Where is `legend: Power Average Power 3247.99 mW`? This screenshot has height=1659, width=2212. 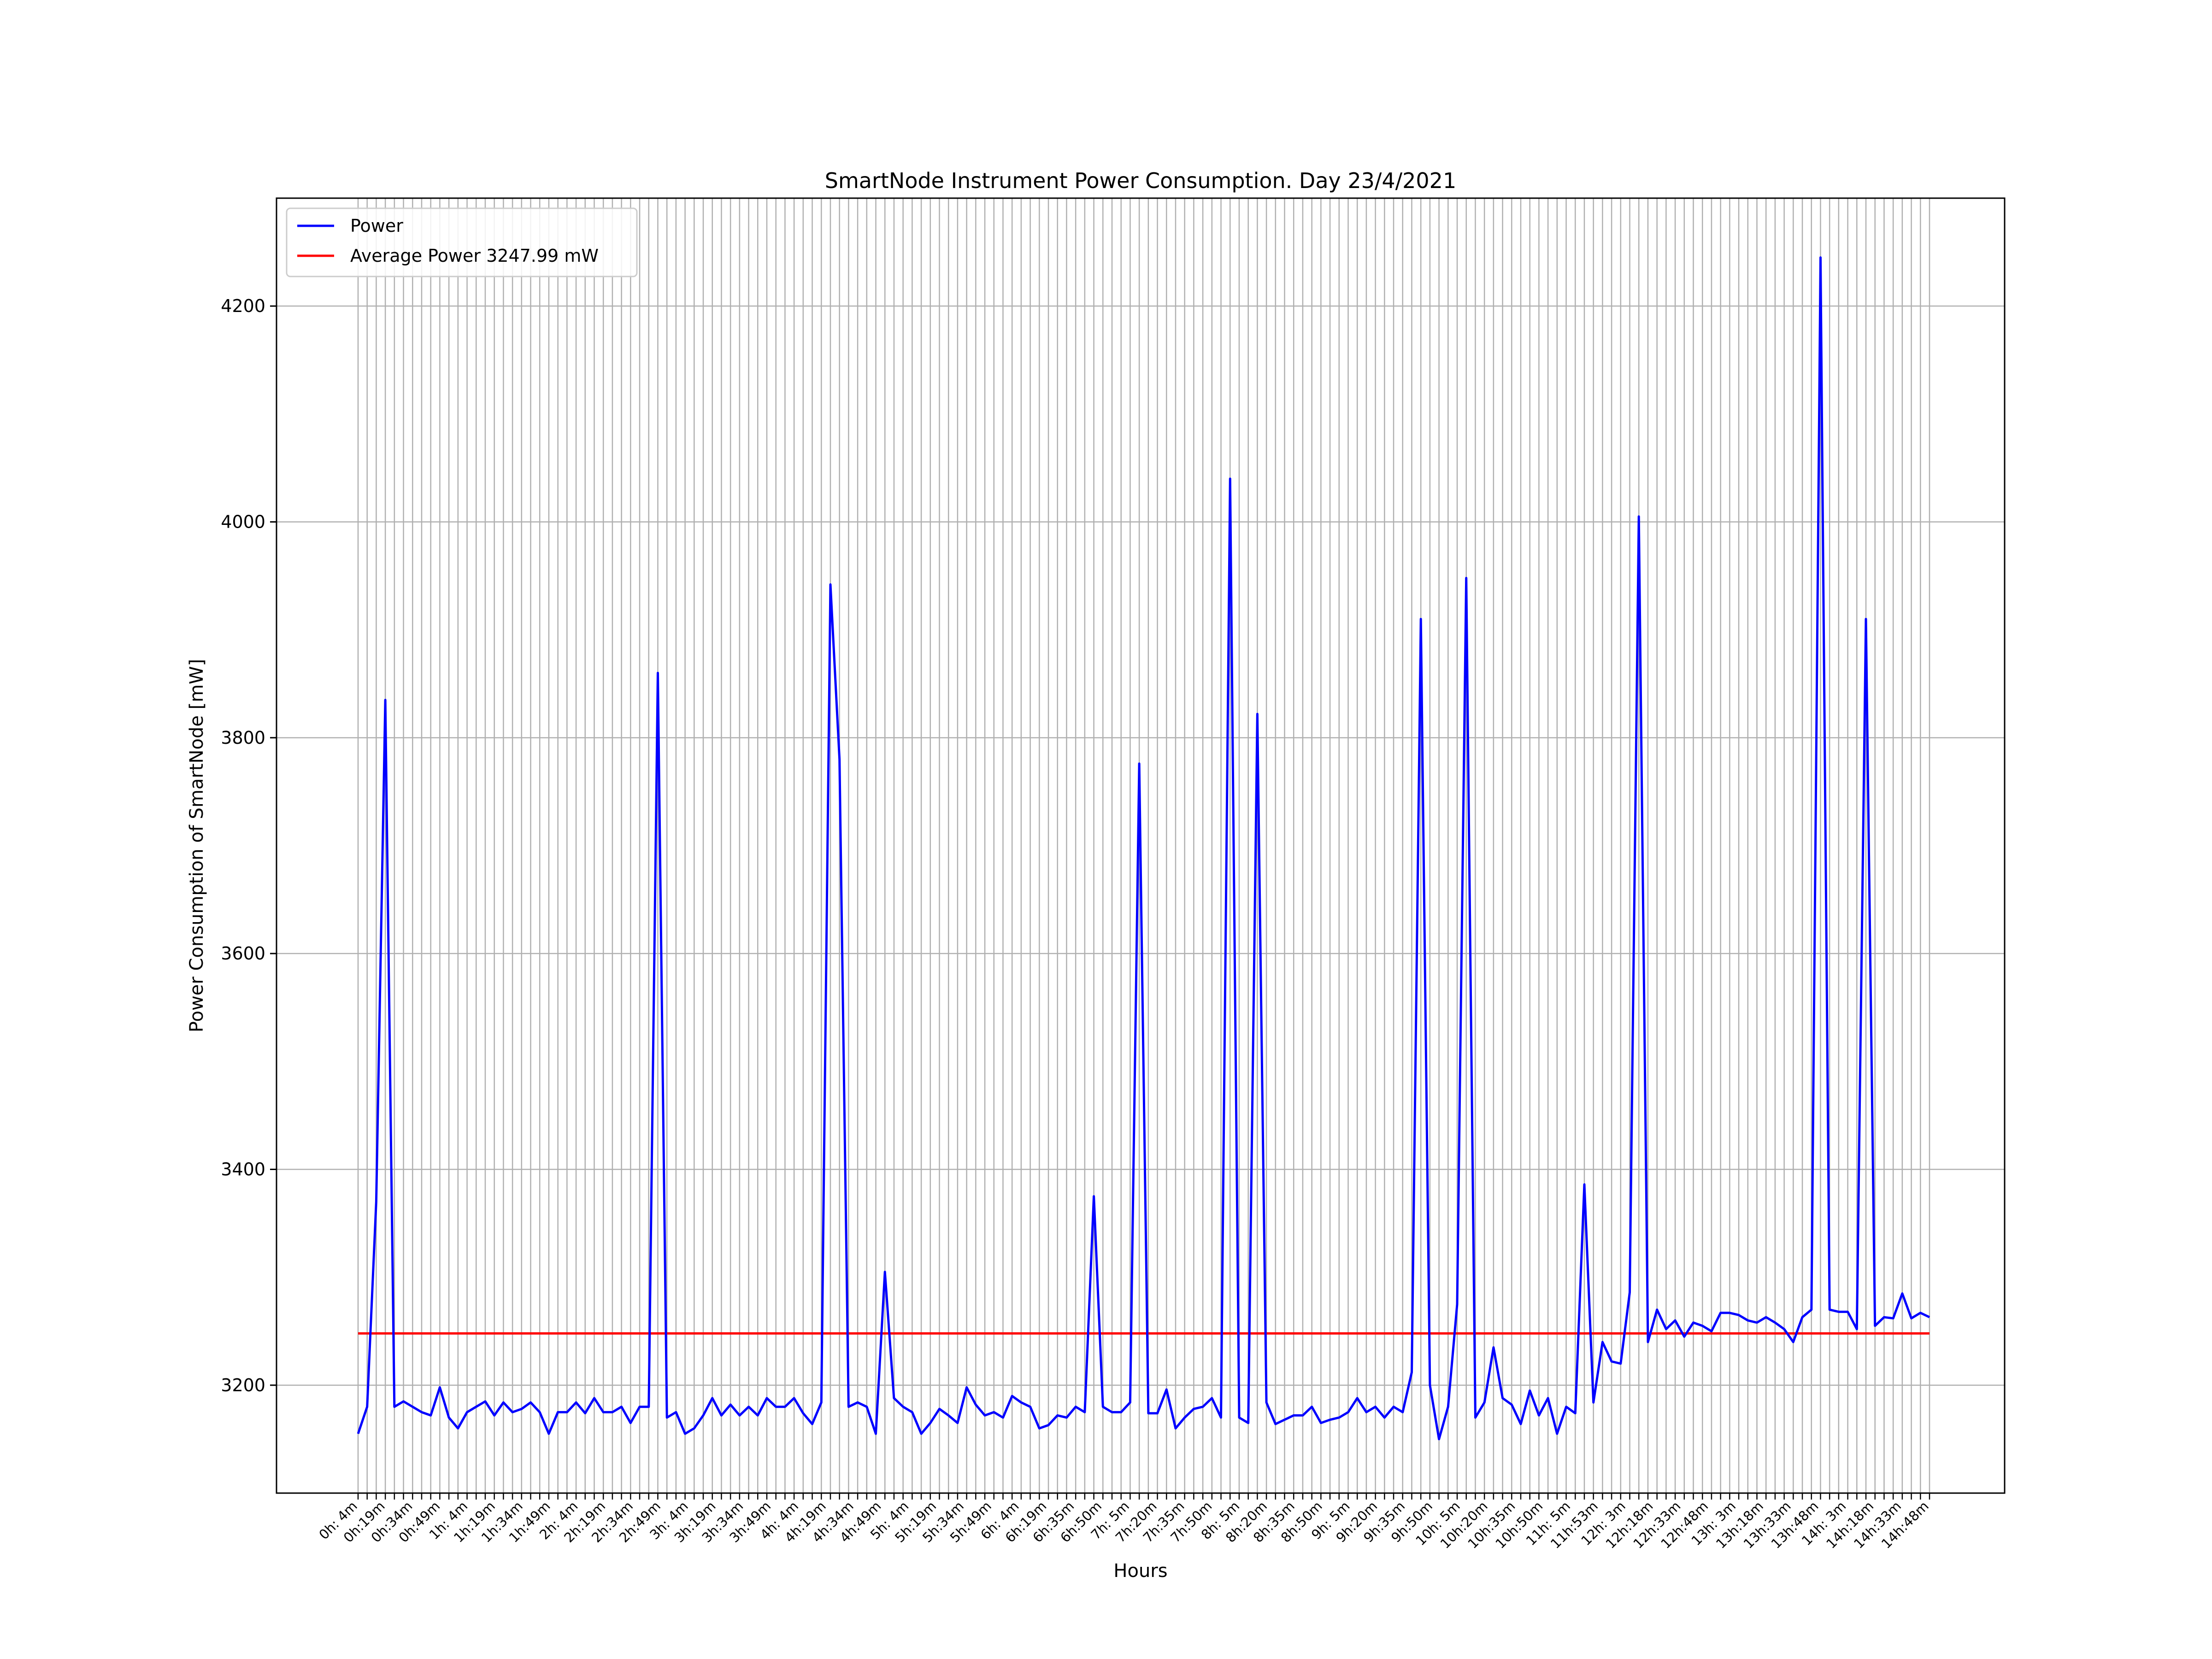 legend: Power Average Power 3247.99 mW is located at coordinates (462, 242).